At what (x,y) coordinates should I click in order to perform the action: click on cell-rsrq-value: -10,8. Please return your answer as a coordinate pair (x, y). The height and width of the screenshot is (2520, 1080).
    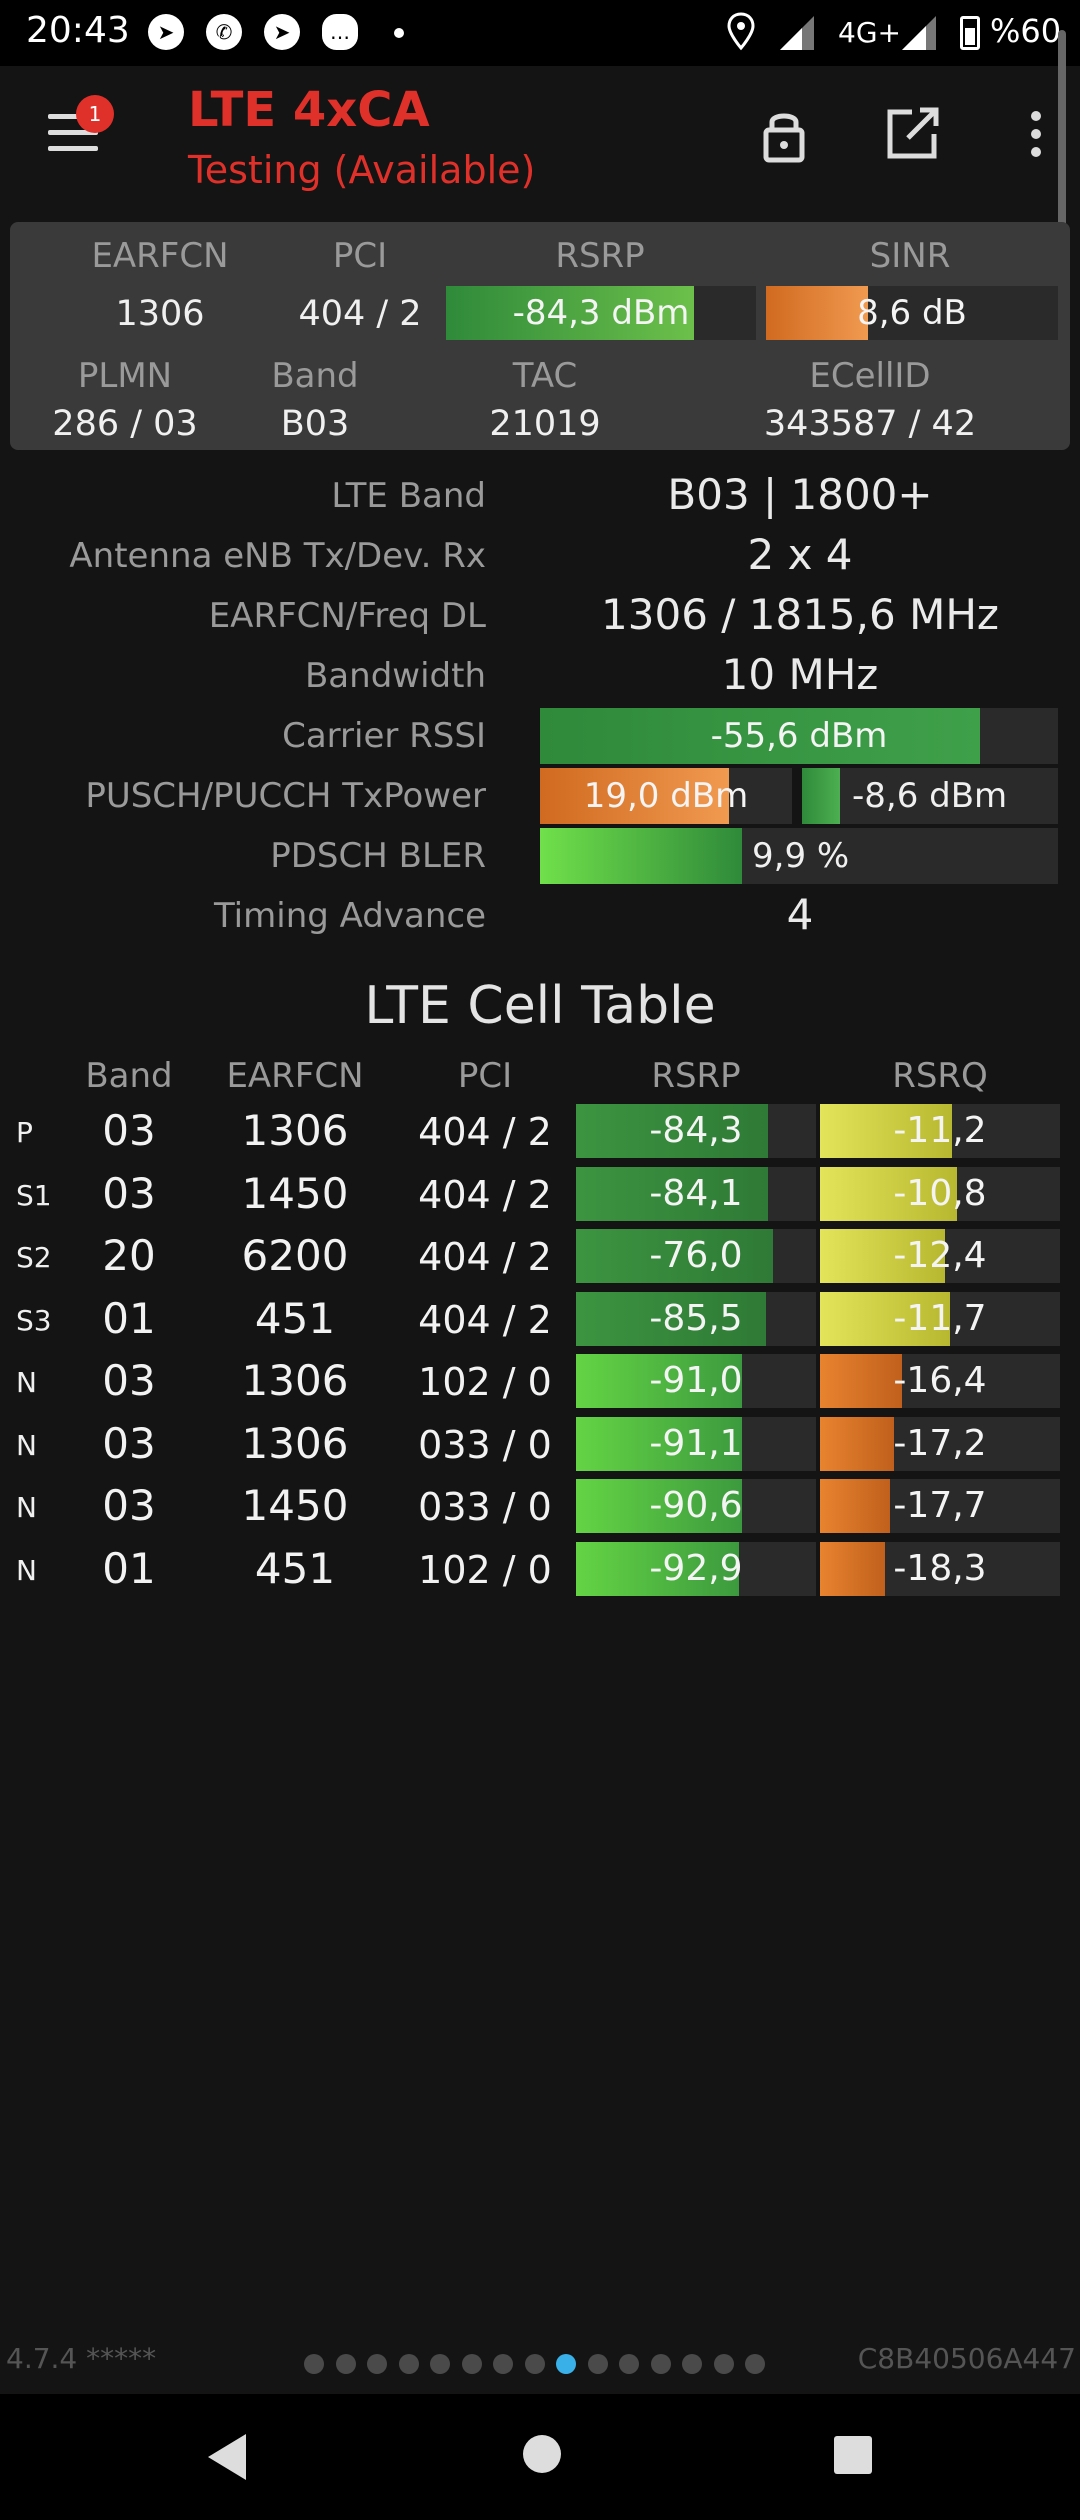
    Looking at the image, I should click on (940, 1193).